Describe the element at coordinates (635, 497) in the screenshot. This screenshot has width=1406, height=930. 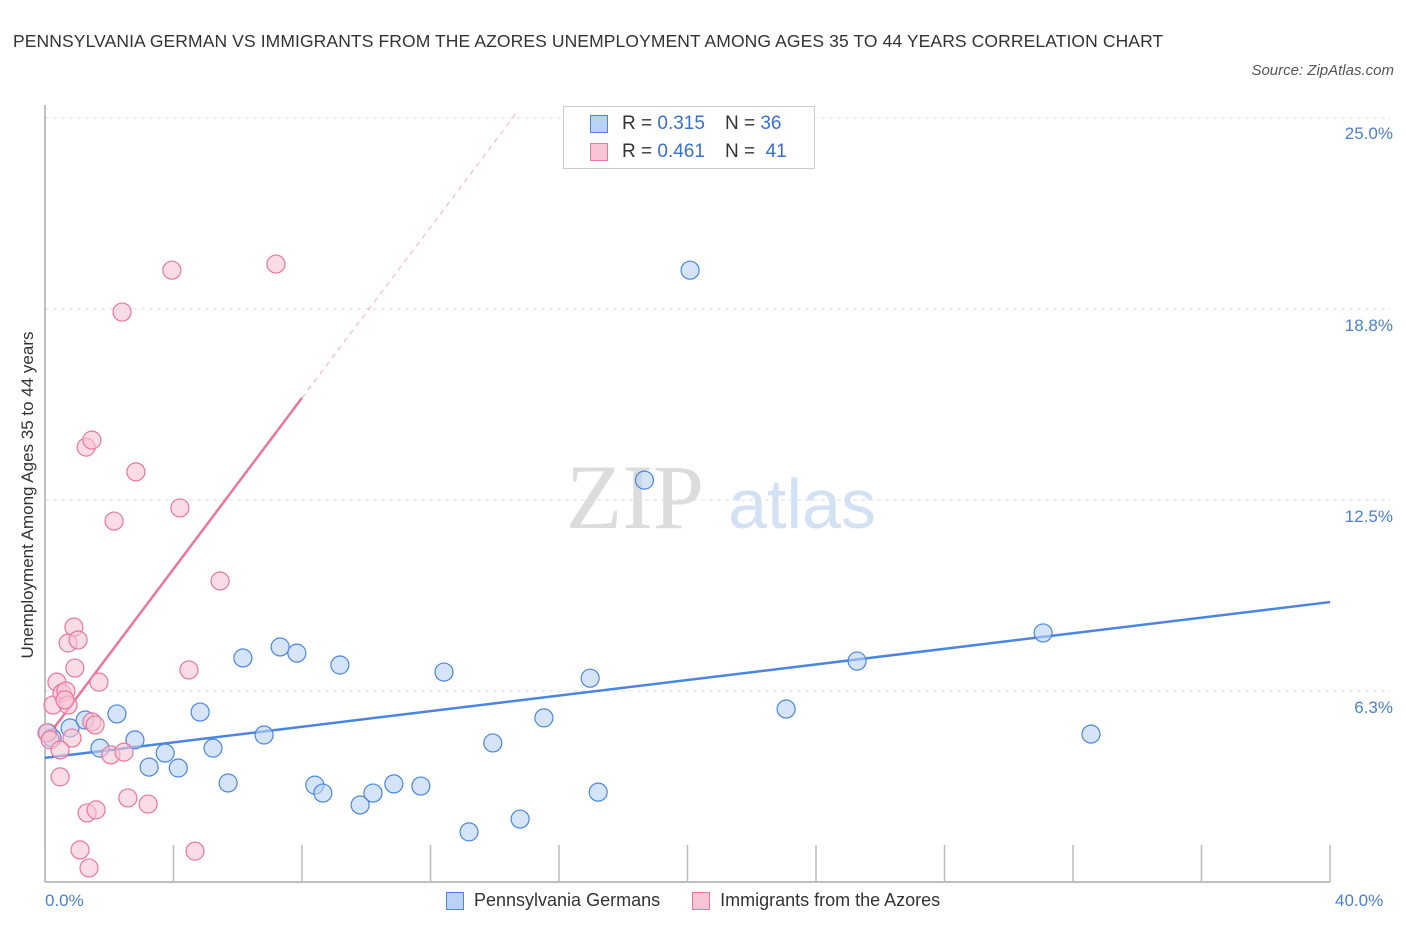
I see `watermark: ZIP` at that location.